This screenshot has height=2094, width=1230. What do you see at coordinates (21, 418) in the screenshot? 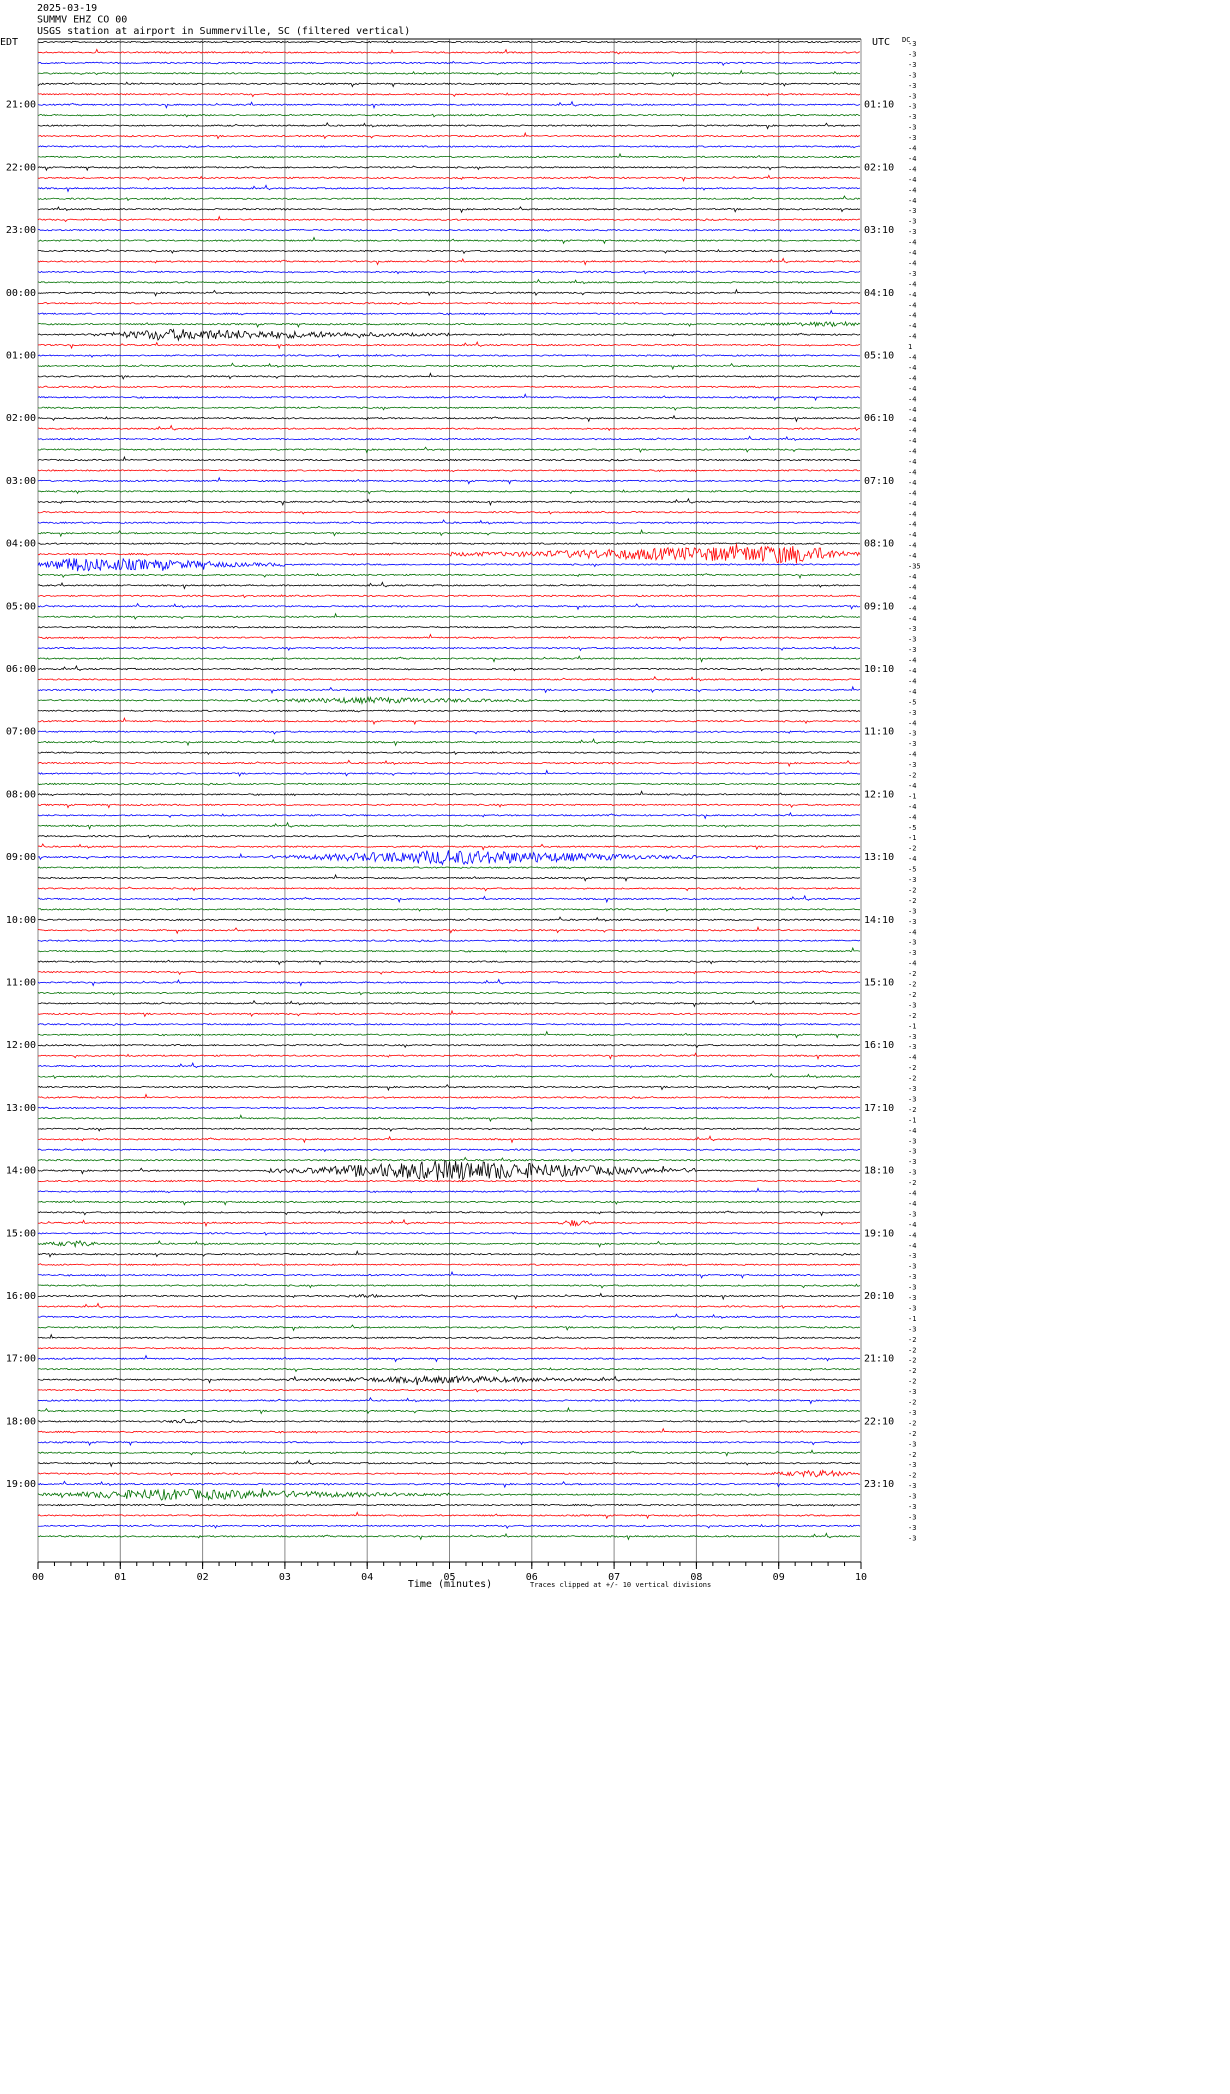
I see `left-time-label: 02:00` at bounding box center [21, 418].